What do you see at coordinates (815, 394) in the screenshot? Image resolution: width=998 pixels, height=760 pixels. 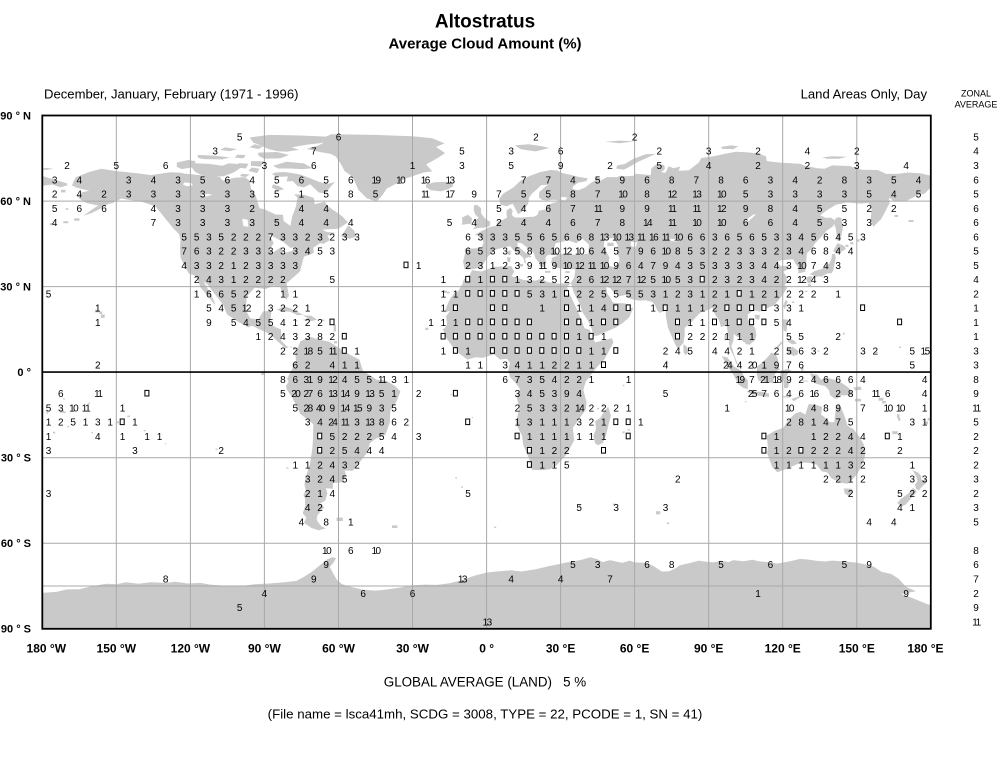 I see `svg-text: 16` at bounding box center [815, 394].